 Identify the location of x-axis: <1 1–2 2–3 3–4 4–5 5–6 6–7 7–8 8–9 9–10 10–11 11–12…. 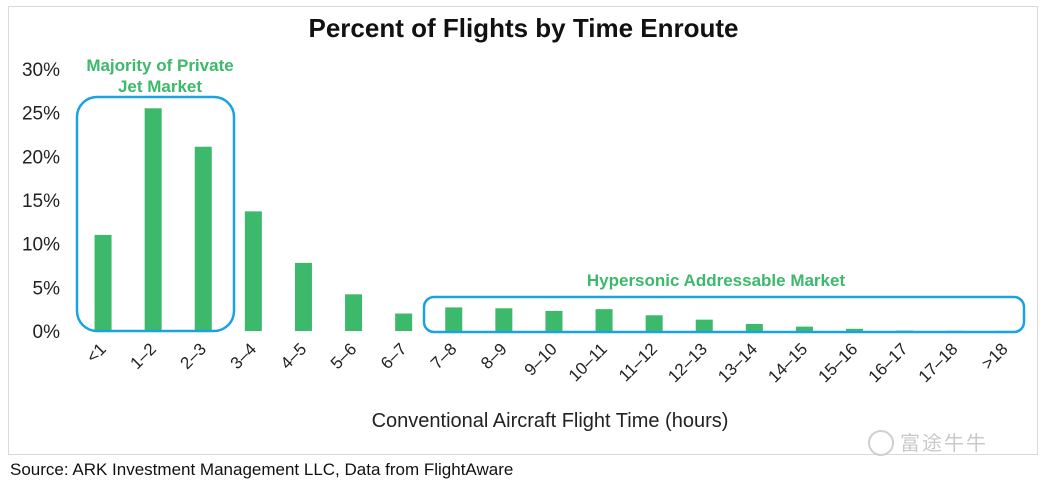
(547, 362).